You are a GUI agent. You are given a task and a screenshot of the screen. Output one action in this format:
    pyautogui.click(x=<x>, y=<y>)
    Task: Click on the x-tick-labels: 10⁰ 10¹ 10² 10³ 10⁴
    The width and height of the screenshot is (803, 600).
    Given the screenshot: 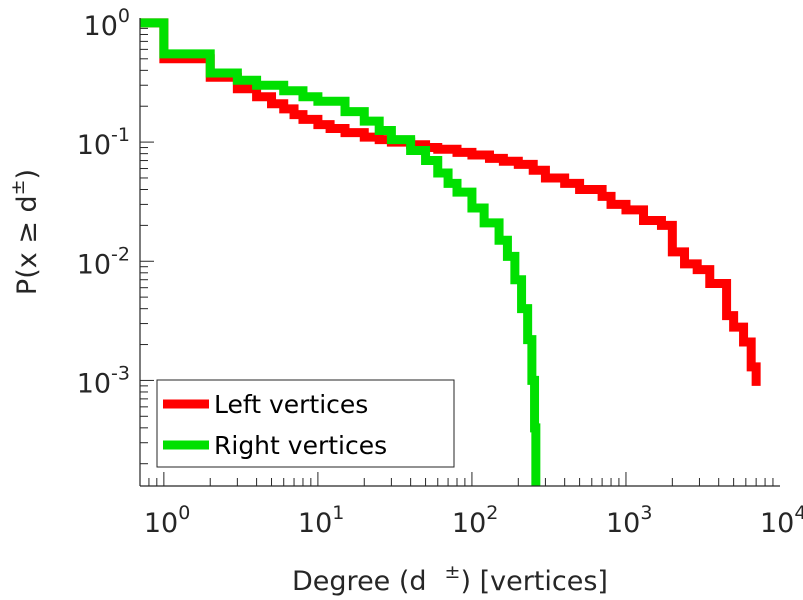 What is the action you would take?
    pyautogui.click(x=473, y=520)
    